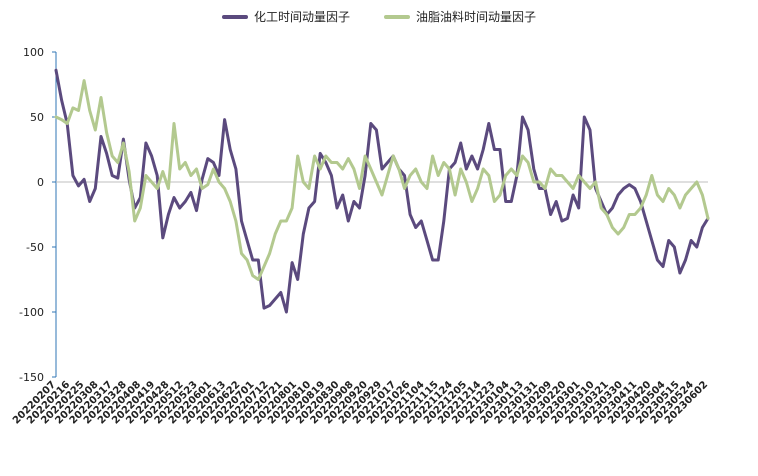  I want to click on y-tick-label: -50, so click(35, 247).